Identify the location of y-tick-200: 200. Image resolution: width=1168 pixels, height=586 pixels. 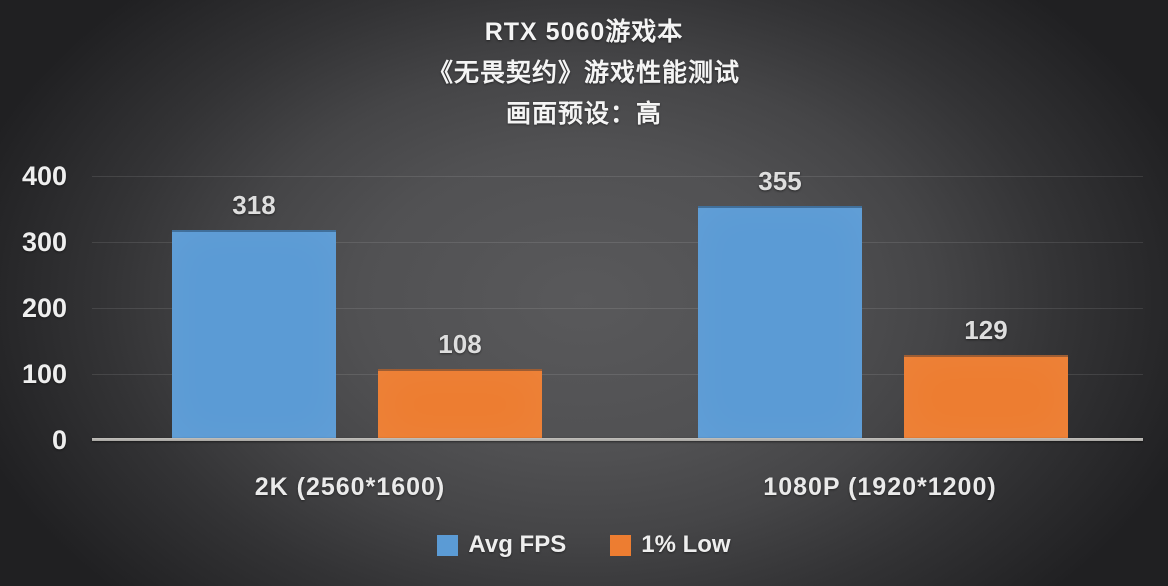
(44, 308).